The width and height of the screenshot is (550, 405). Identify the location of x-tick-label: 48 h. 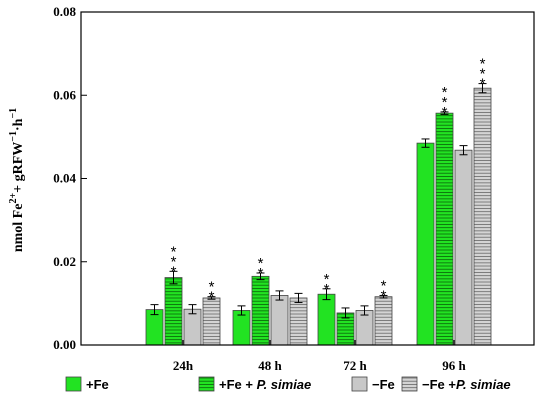
(270, 365).